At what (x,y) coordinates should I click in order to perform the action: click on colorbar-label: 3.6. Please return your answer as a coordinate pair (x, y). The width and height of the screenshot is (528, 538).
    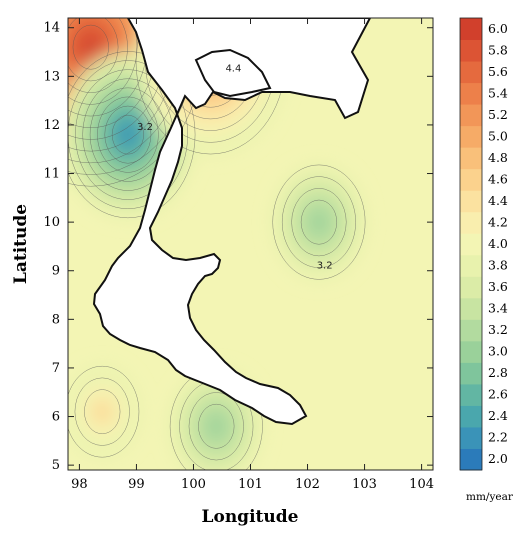
    Looking at the image, I should click on (498, 286).